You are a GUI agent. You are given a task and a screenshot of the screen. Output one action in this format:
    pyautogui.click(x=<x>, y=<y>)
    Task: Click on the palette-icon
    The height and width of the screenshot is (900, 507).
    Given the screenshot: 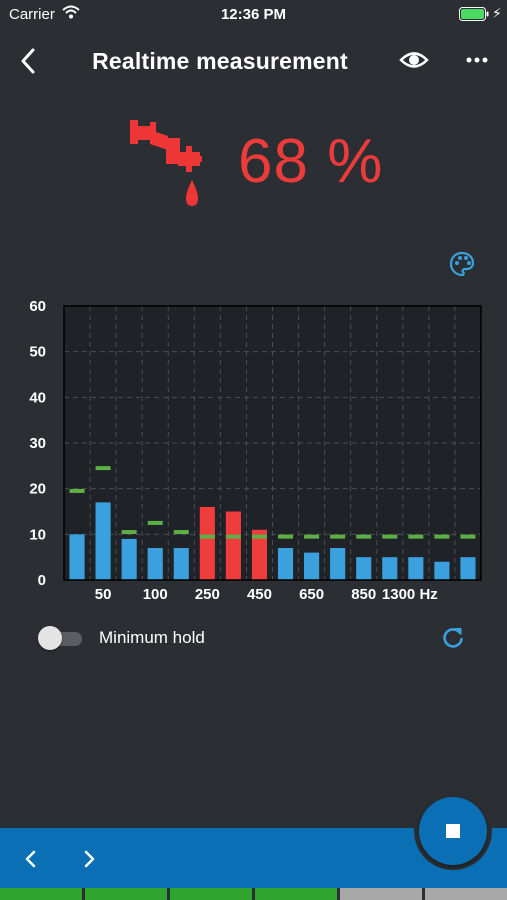 What is the action you would take?
    pyautogui.click(x=462, y=264)
    